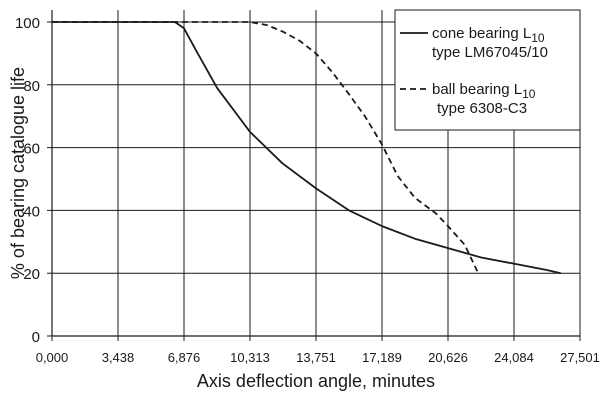 This screenshot has height=398, width=606. What do you see at coordinates (18, 173) in the screenshot?
I see `y-axis-title: % of bearing catalogue life` at bounding box center [18, 173].